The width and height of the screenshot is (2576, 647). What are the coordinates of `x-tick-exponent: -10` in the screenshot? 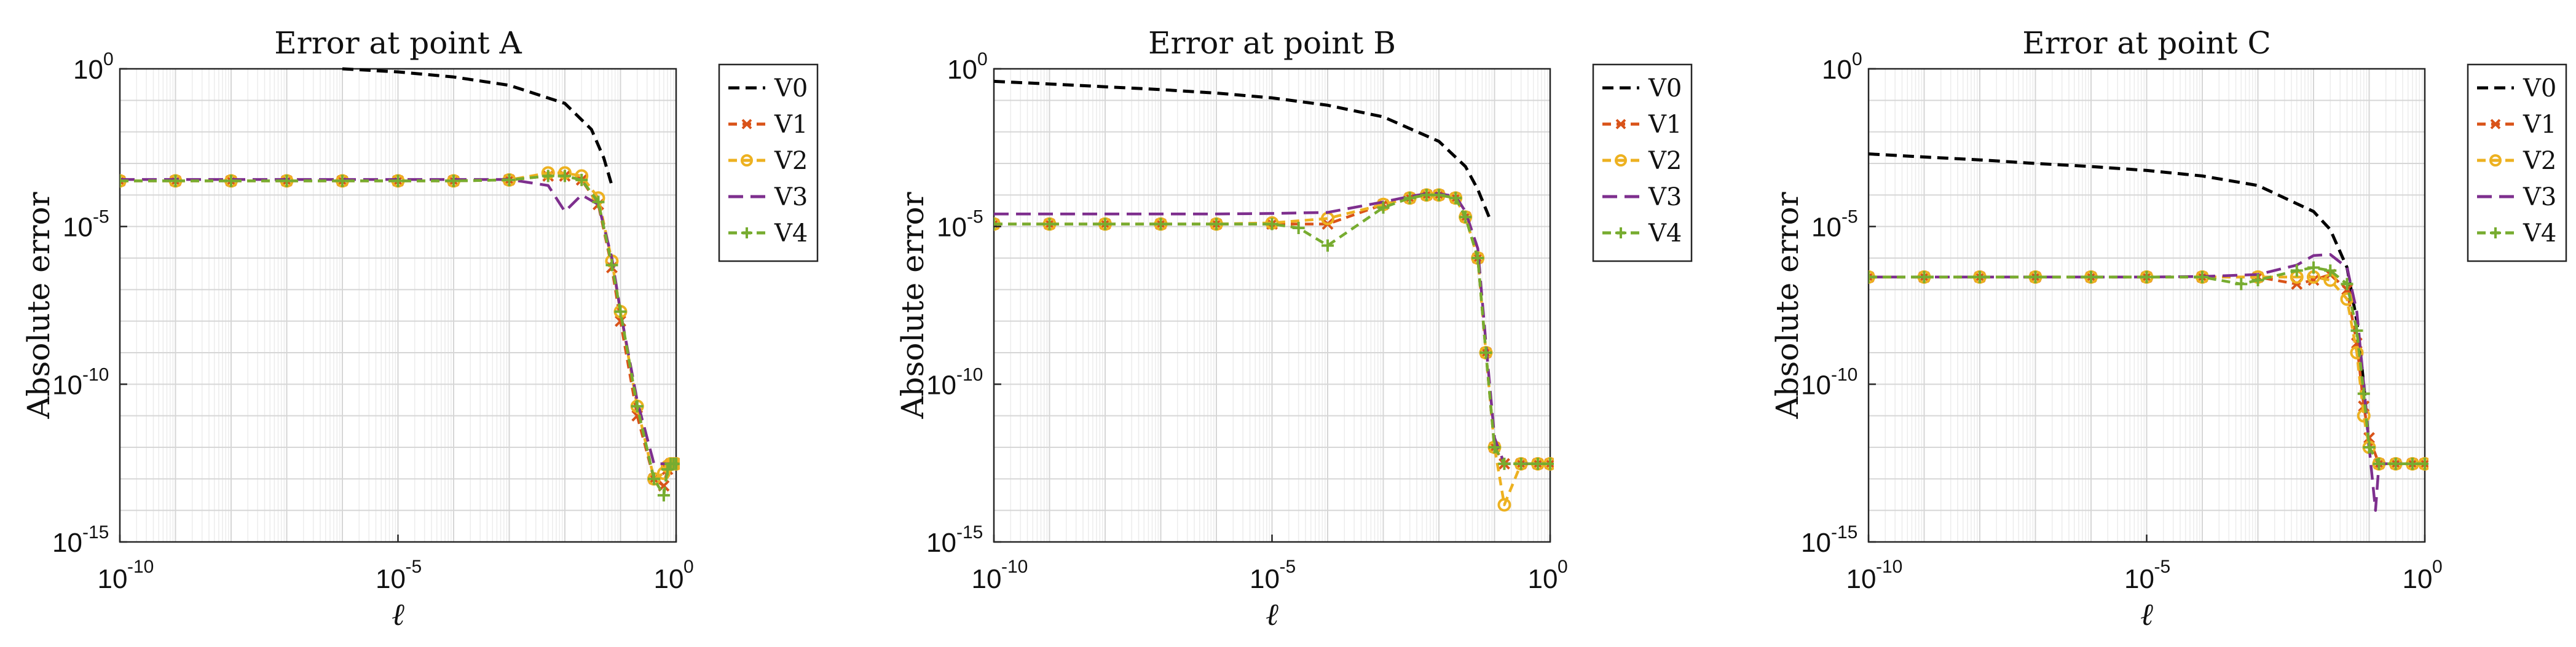 It's located at (140, 567).